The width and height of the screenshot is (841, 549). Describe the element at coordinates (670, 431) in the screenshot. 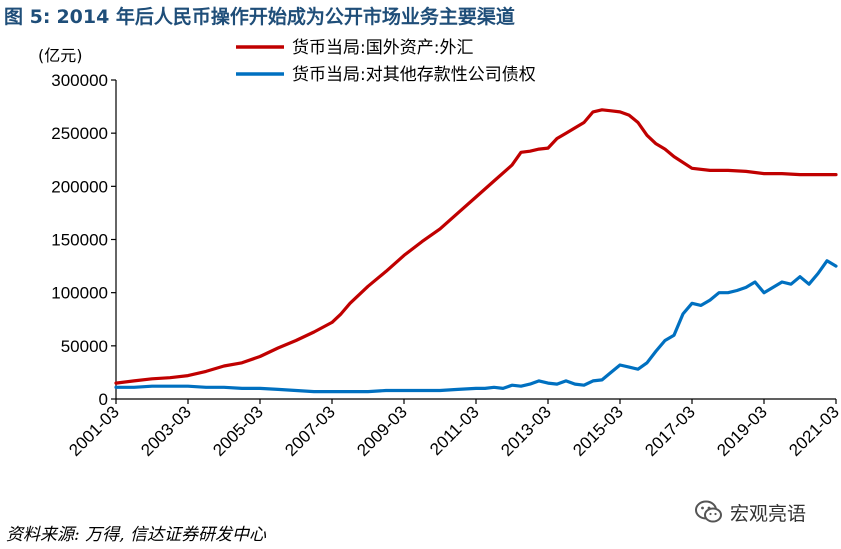

I see `x-tick-label: 2017-03` at that location.